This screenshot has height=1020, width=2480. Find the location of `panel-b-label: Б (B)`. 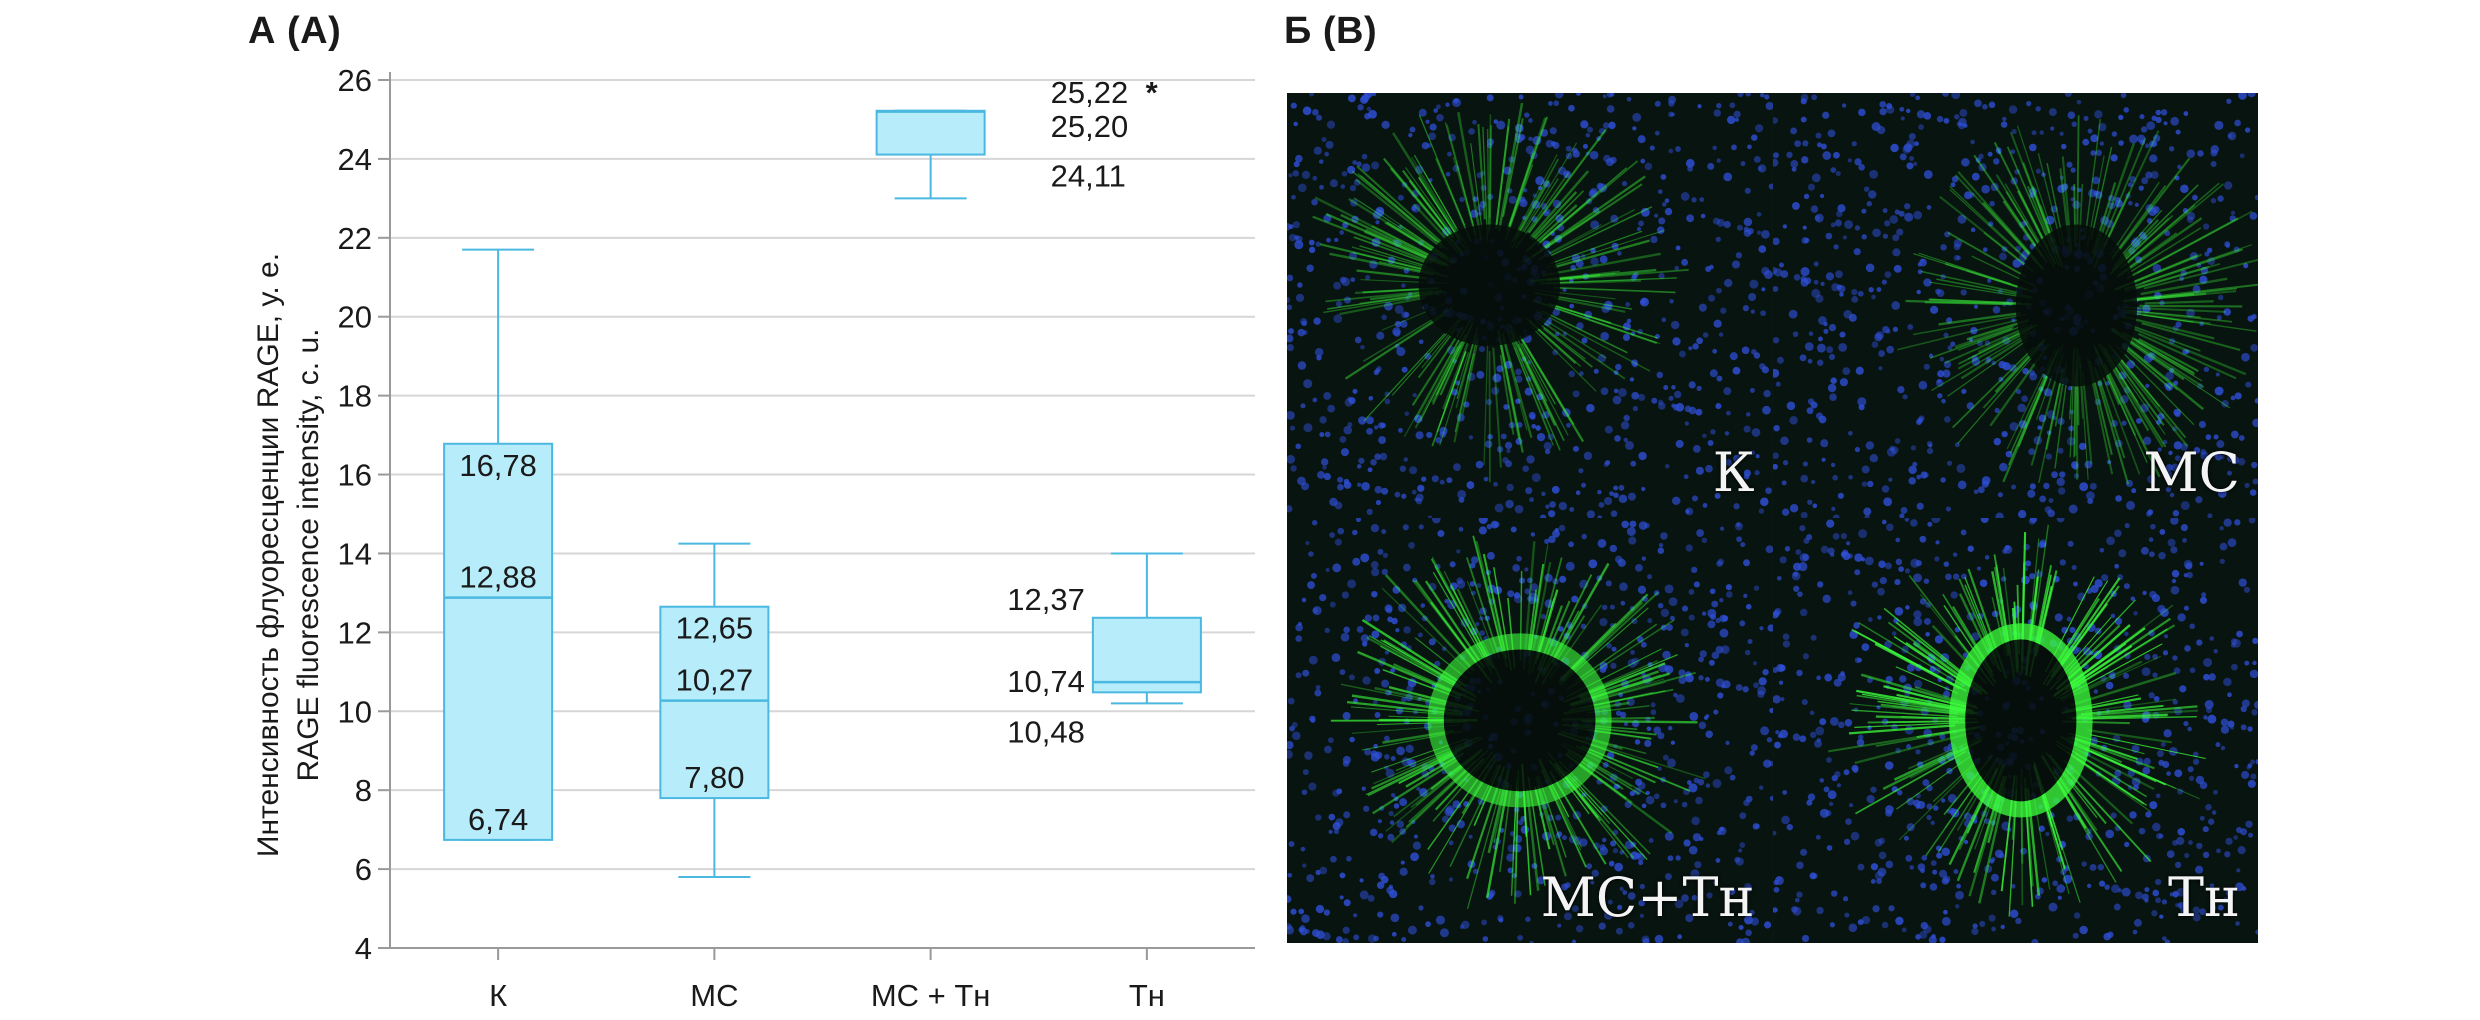

panel-b-label: Б (B) is located at coordinates (1331, 31).